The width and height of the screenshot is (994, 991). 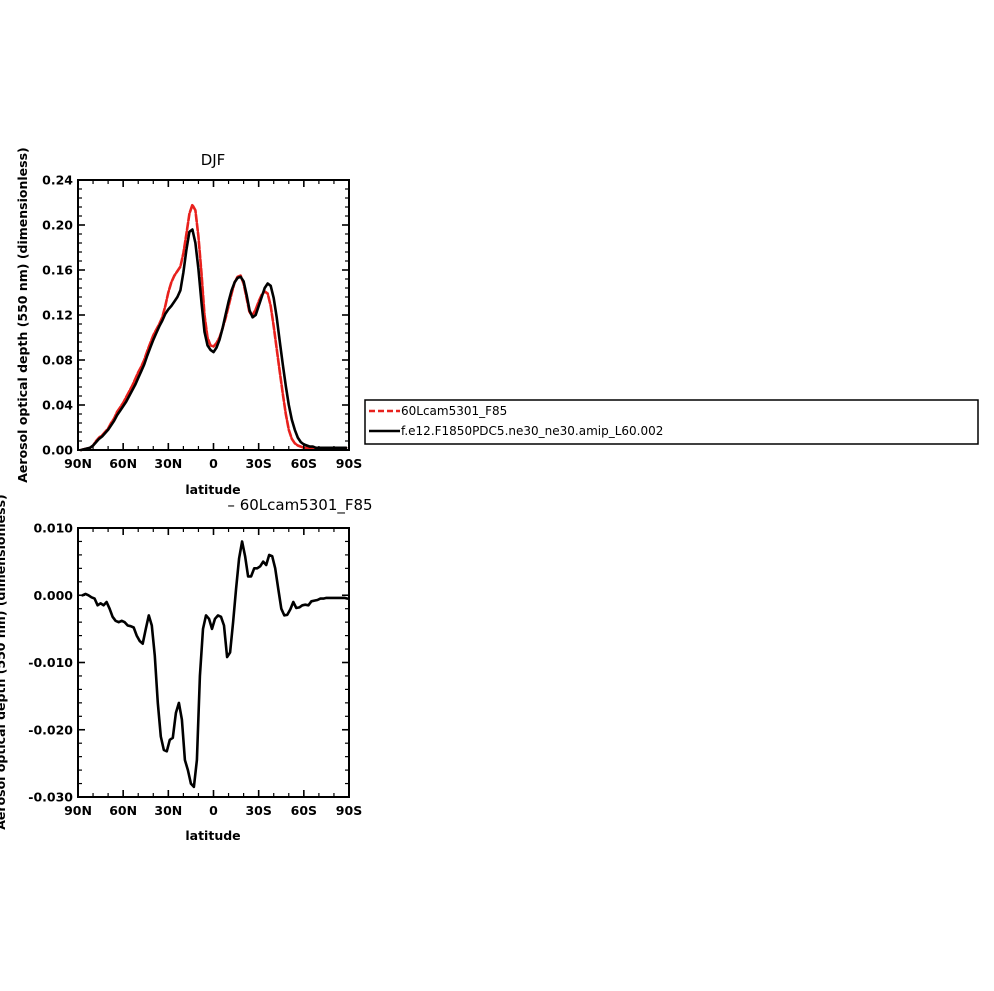 What do you see at coordinates (57, 450) in the screenshot?
I see `y-tick-label: 0.00` at bounding box center [57, 450].